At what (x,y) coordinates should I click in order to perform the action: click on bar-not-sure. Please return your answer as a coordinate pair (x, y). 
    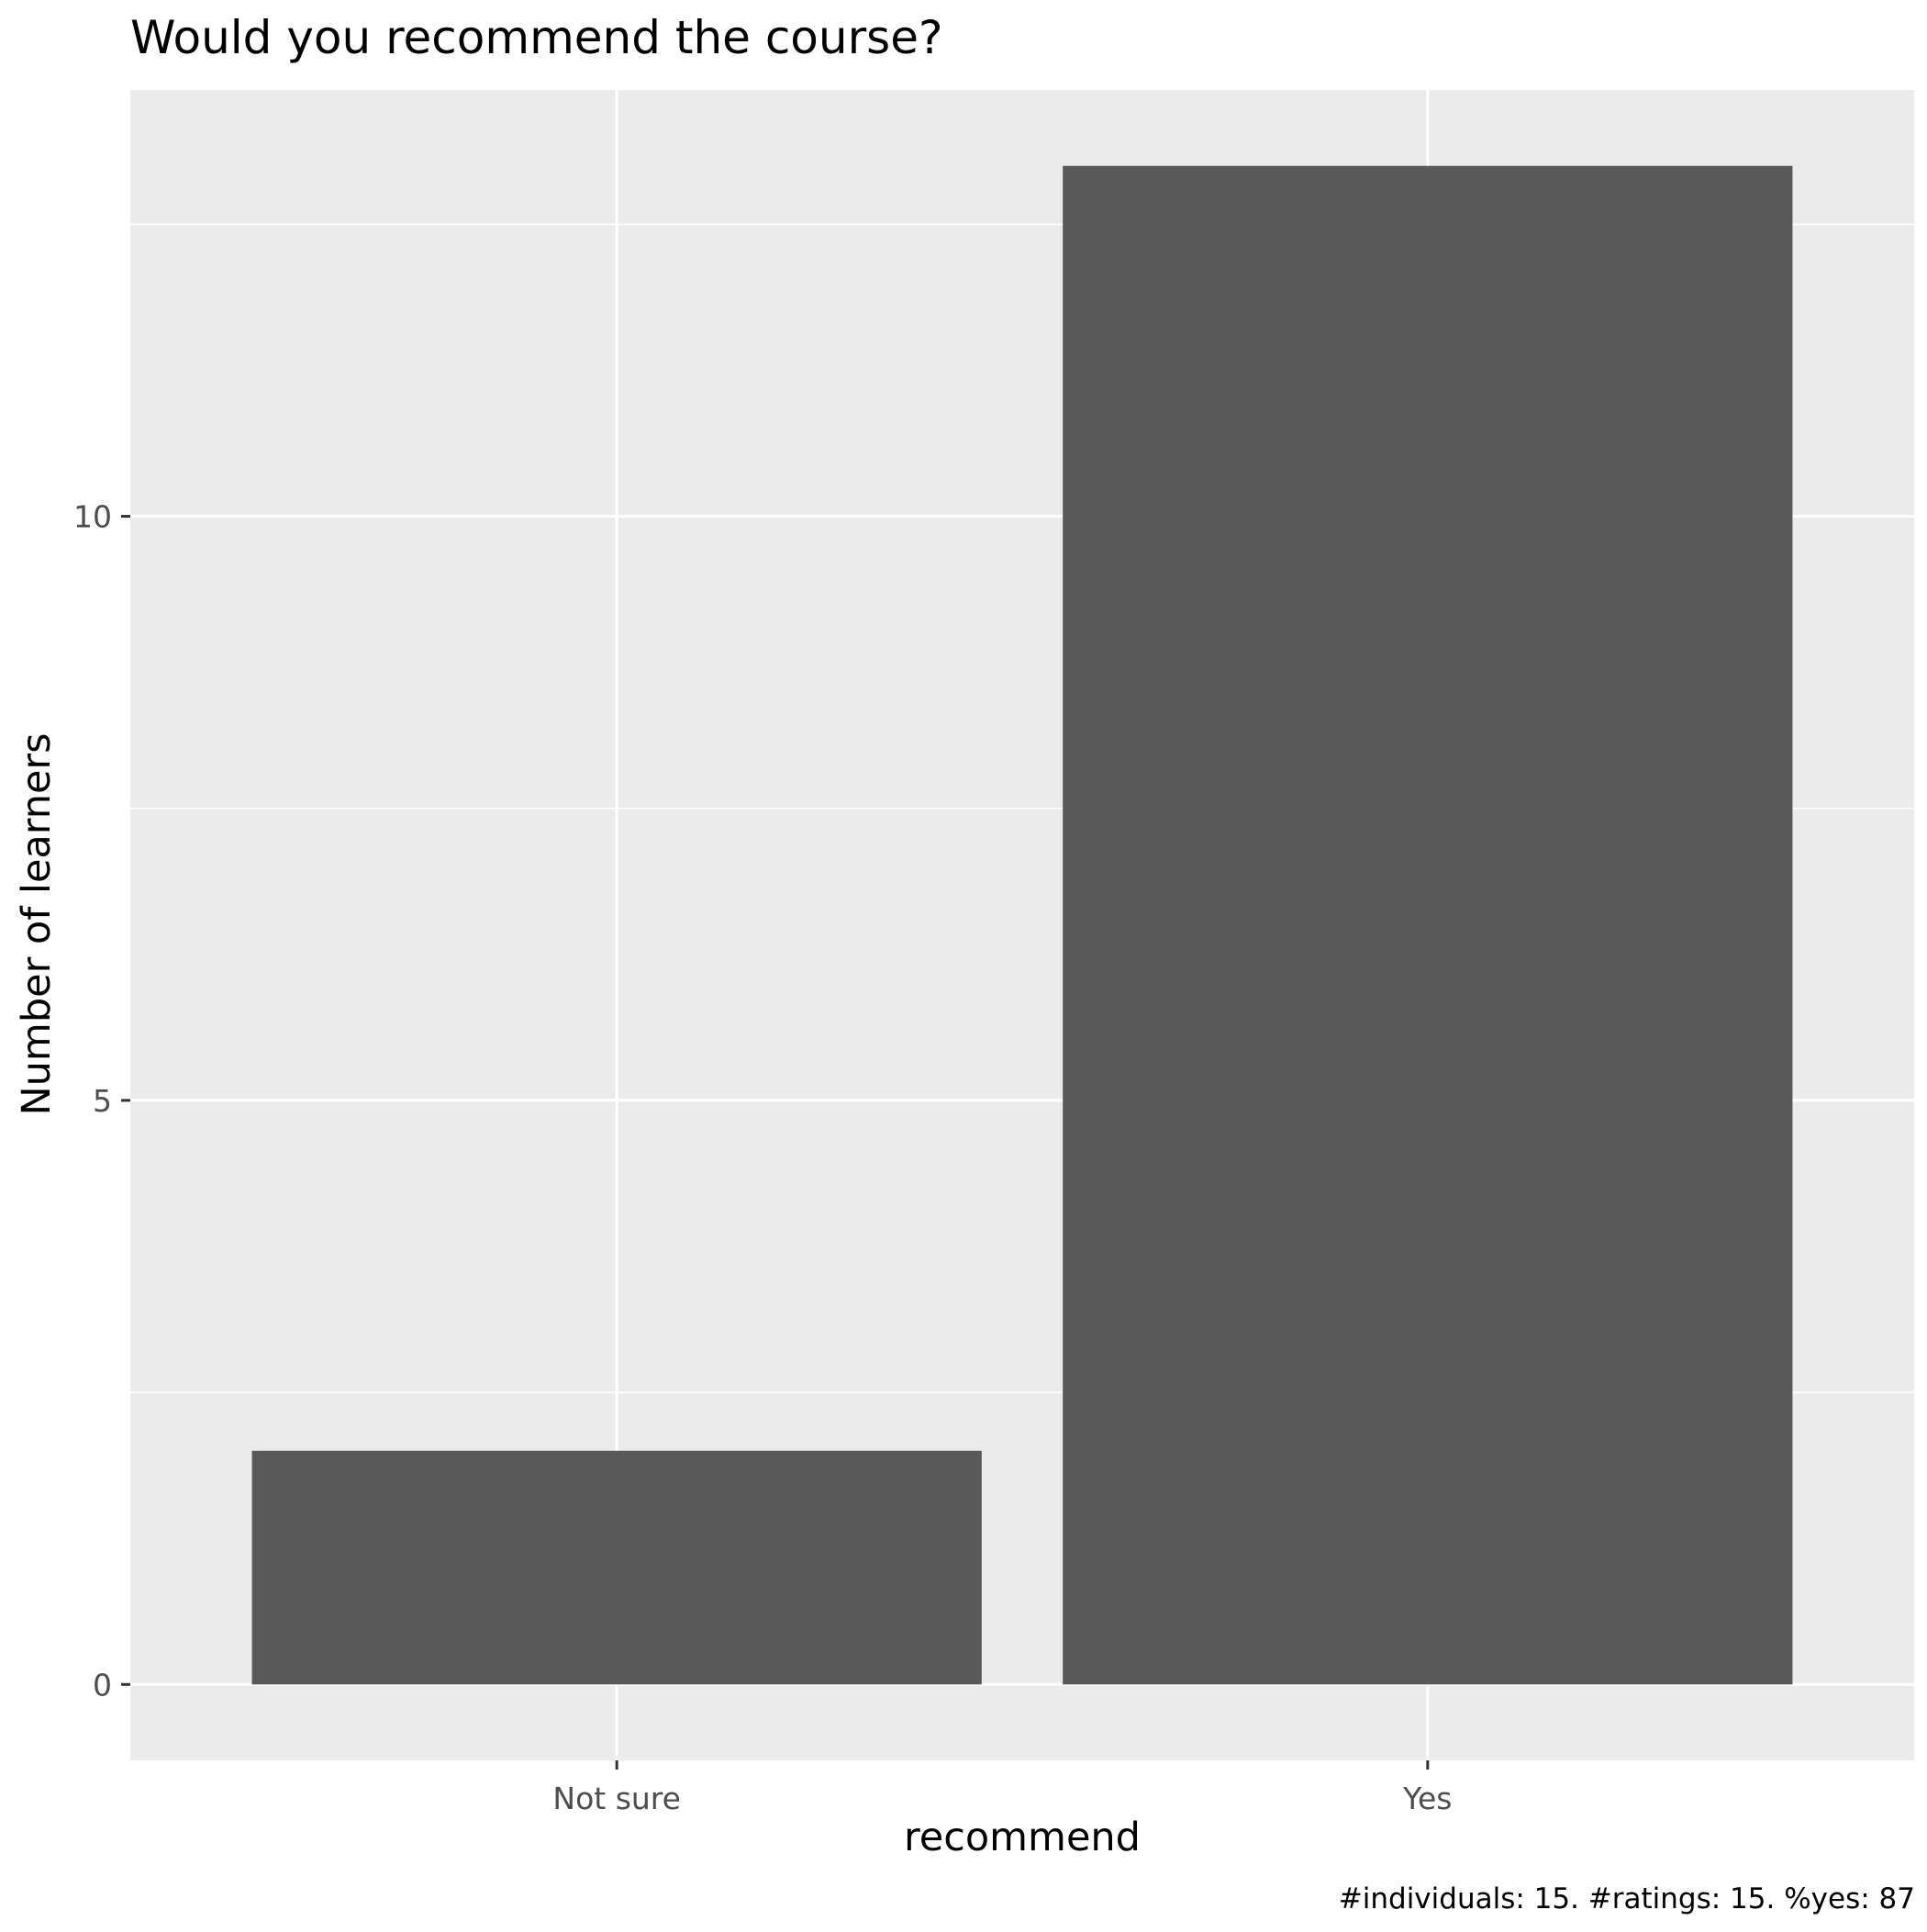
    Looking at the image, I should click on (616, 1567).